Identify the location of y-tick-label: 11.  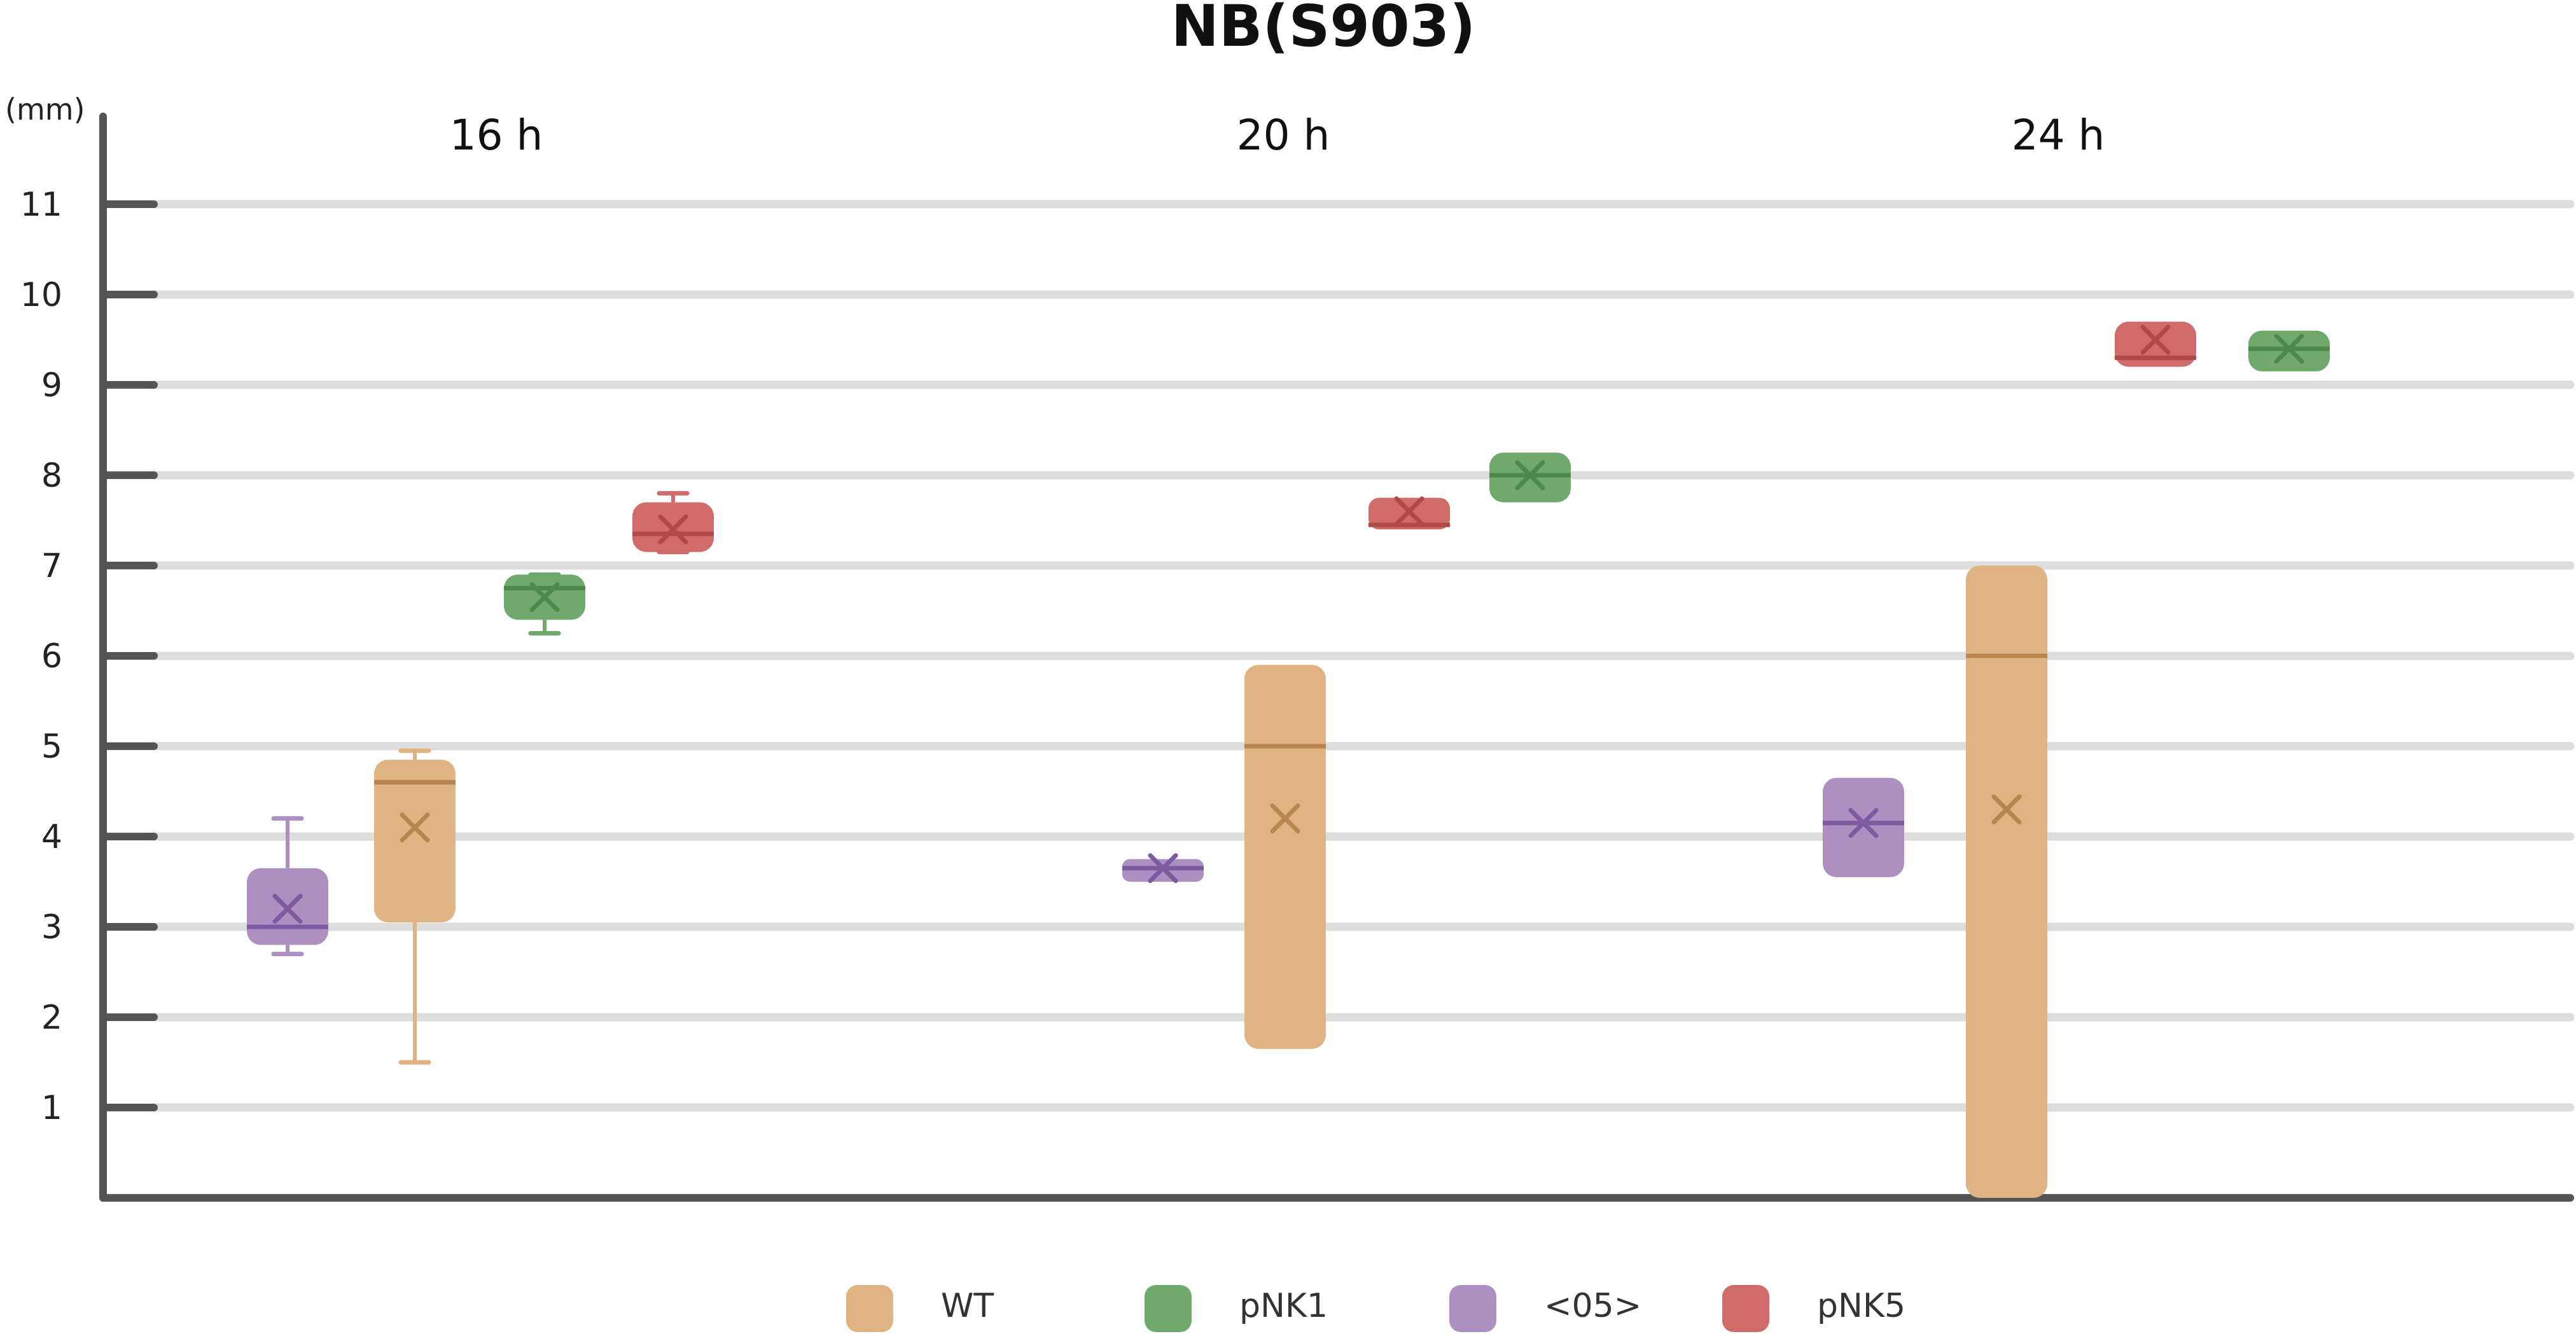
(41, 205).